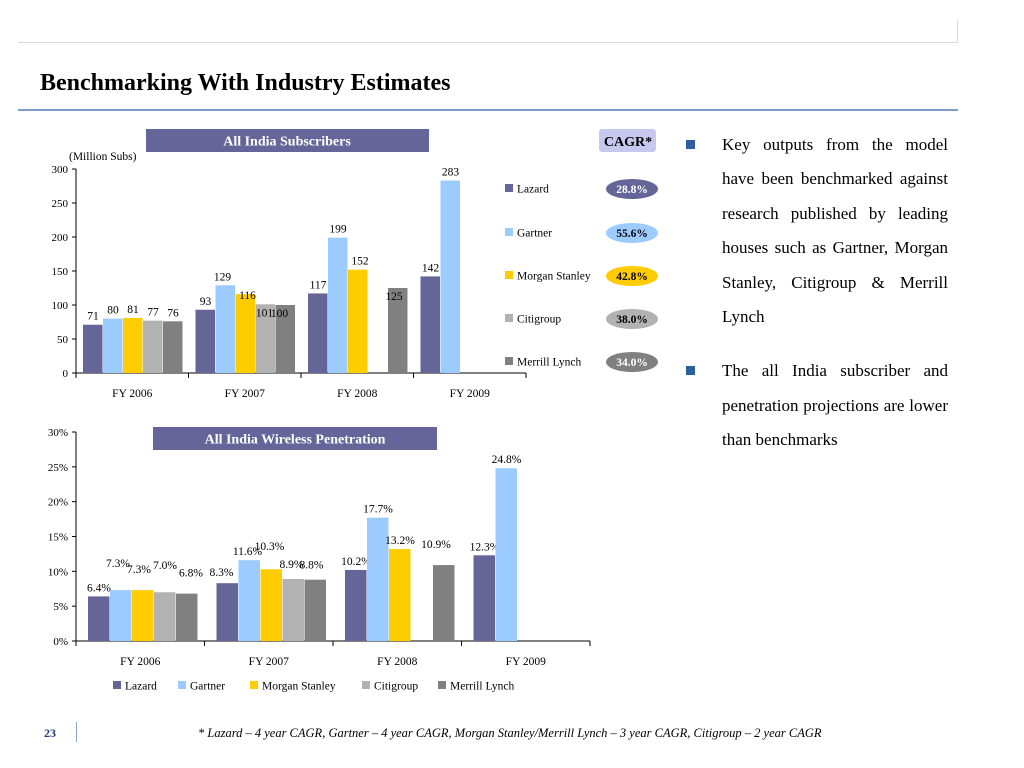 The height and width of the screenshot is (768, 1024). What do you see at coordinates (632, 320) in the screenshot?
I see `cagr-value: 38.0%` at bounding box center [632, 320].